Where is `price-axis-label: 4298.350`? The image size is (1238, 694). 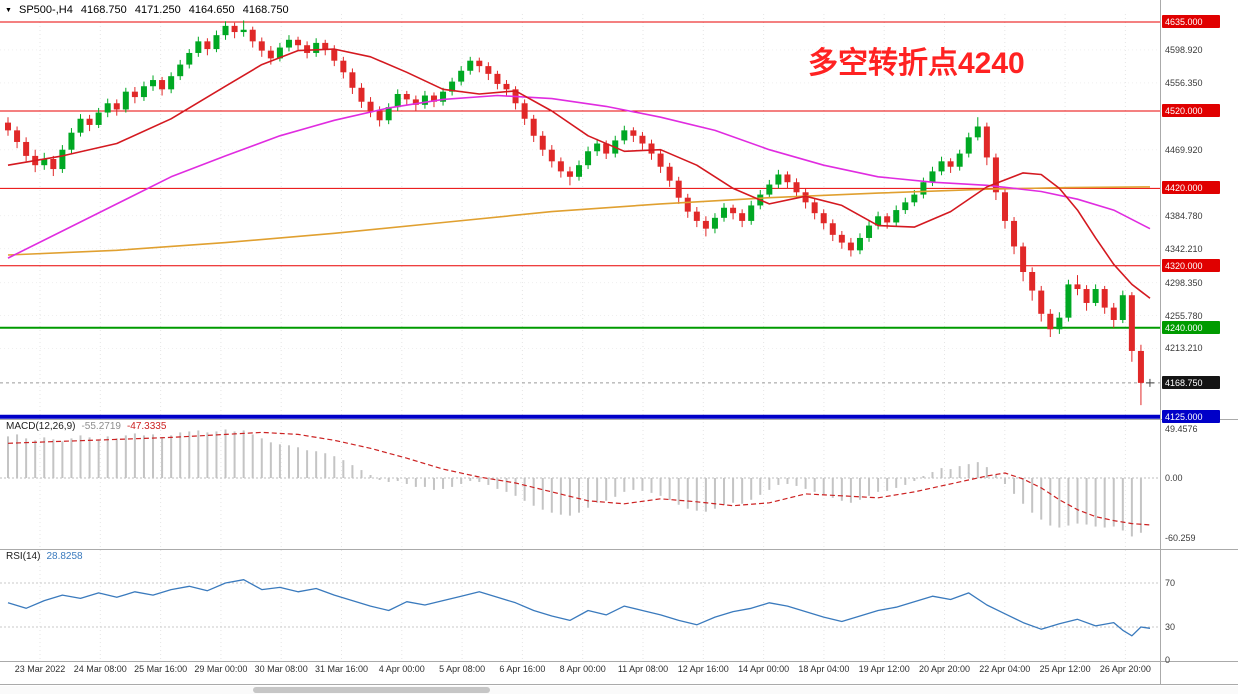 price-axis-label: 4298.350 is located at coordinates (1184, 282).